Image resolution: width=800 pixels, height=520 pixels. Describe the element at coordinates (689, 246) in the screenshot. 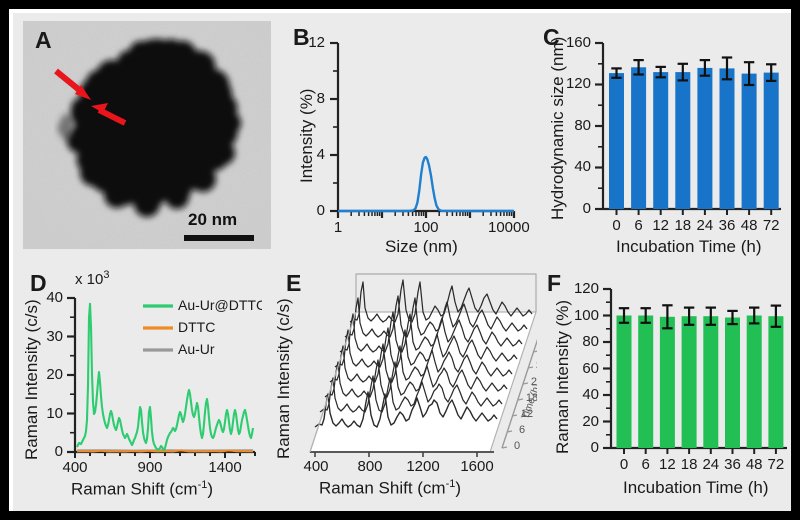

I see `panel-c-xlabel: Incubation Time (h)` at that location.